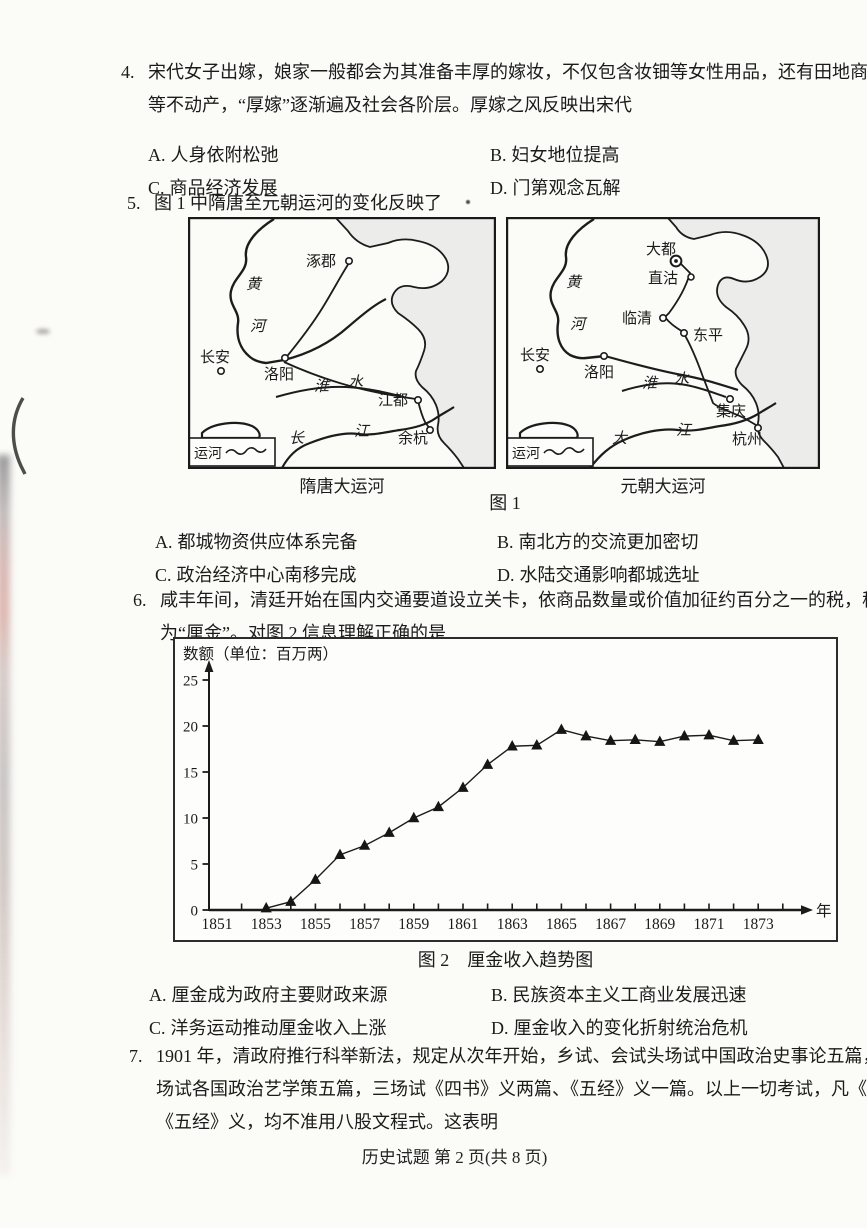 The image size is (867, 1228). What do you see at coordinates (669, 188) in the screenshot?
I see `option-d: D. 门第观念瓦解` at bounding box center [669, 188].